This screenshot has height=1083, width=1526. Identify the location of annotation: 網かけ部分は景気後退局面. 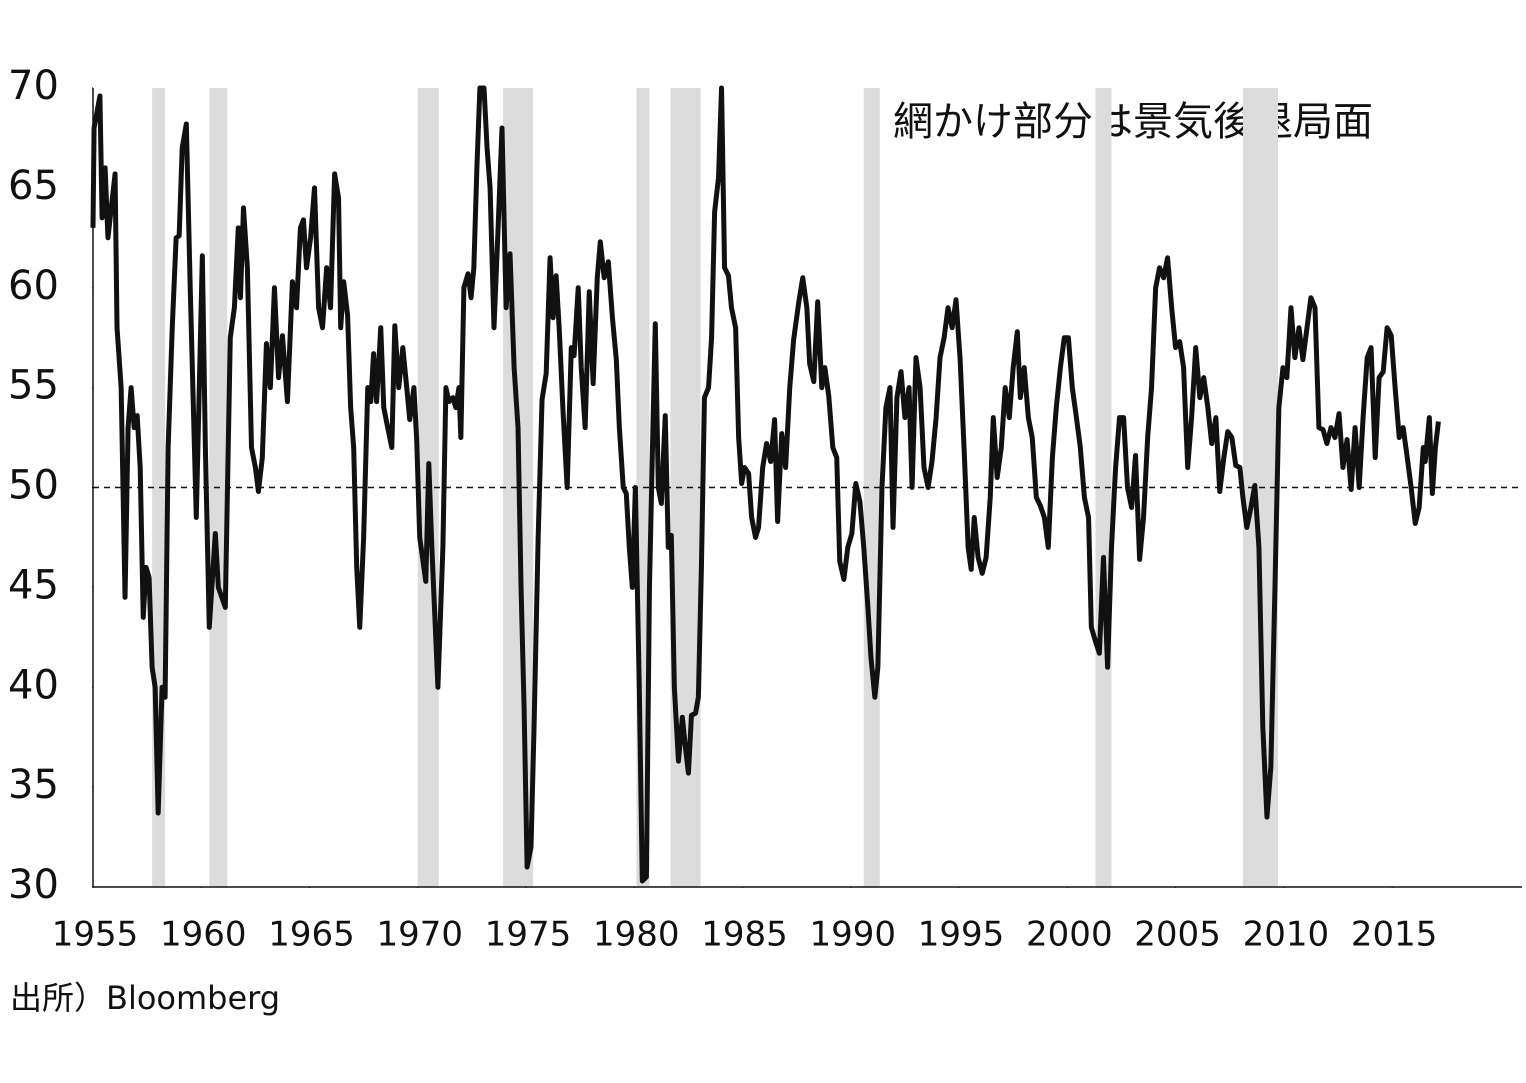
(1133, 122).